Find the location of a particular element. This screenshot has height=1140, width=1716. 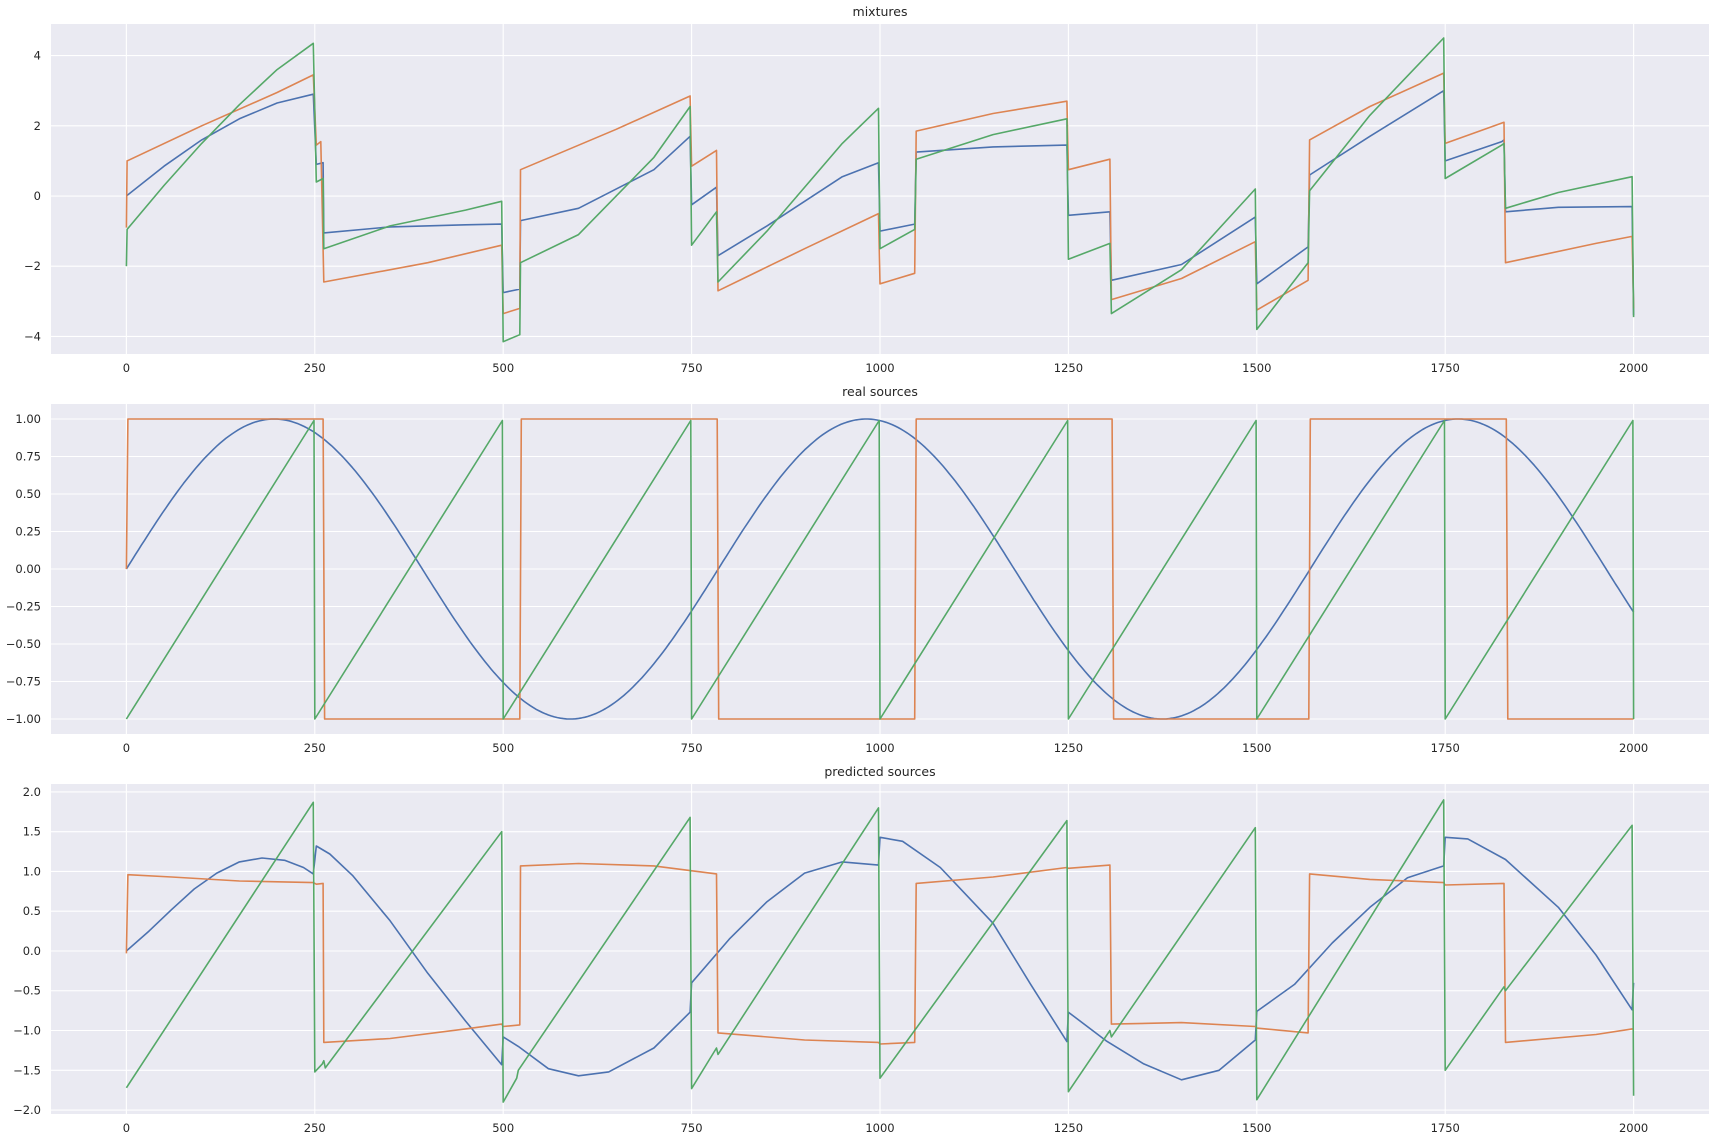

mixtures-x-tick-label: 0 is located at coordinates (126, 368).